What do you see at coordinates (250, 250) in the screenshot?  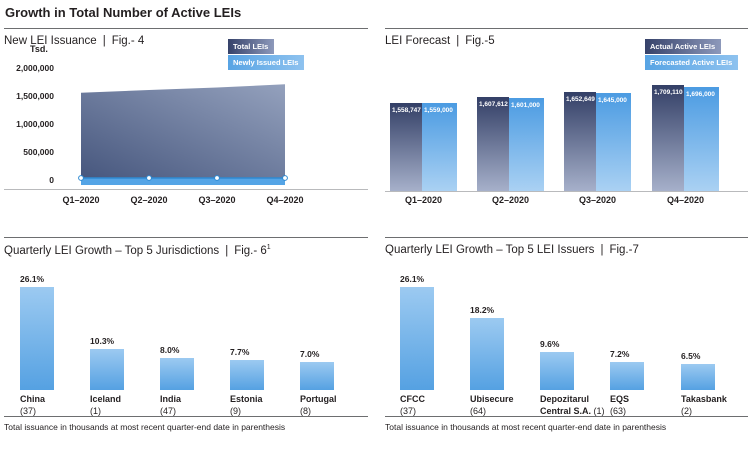 I see `fig6-fig-label: Fig.- 6` at bounding box center [250, 250].